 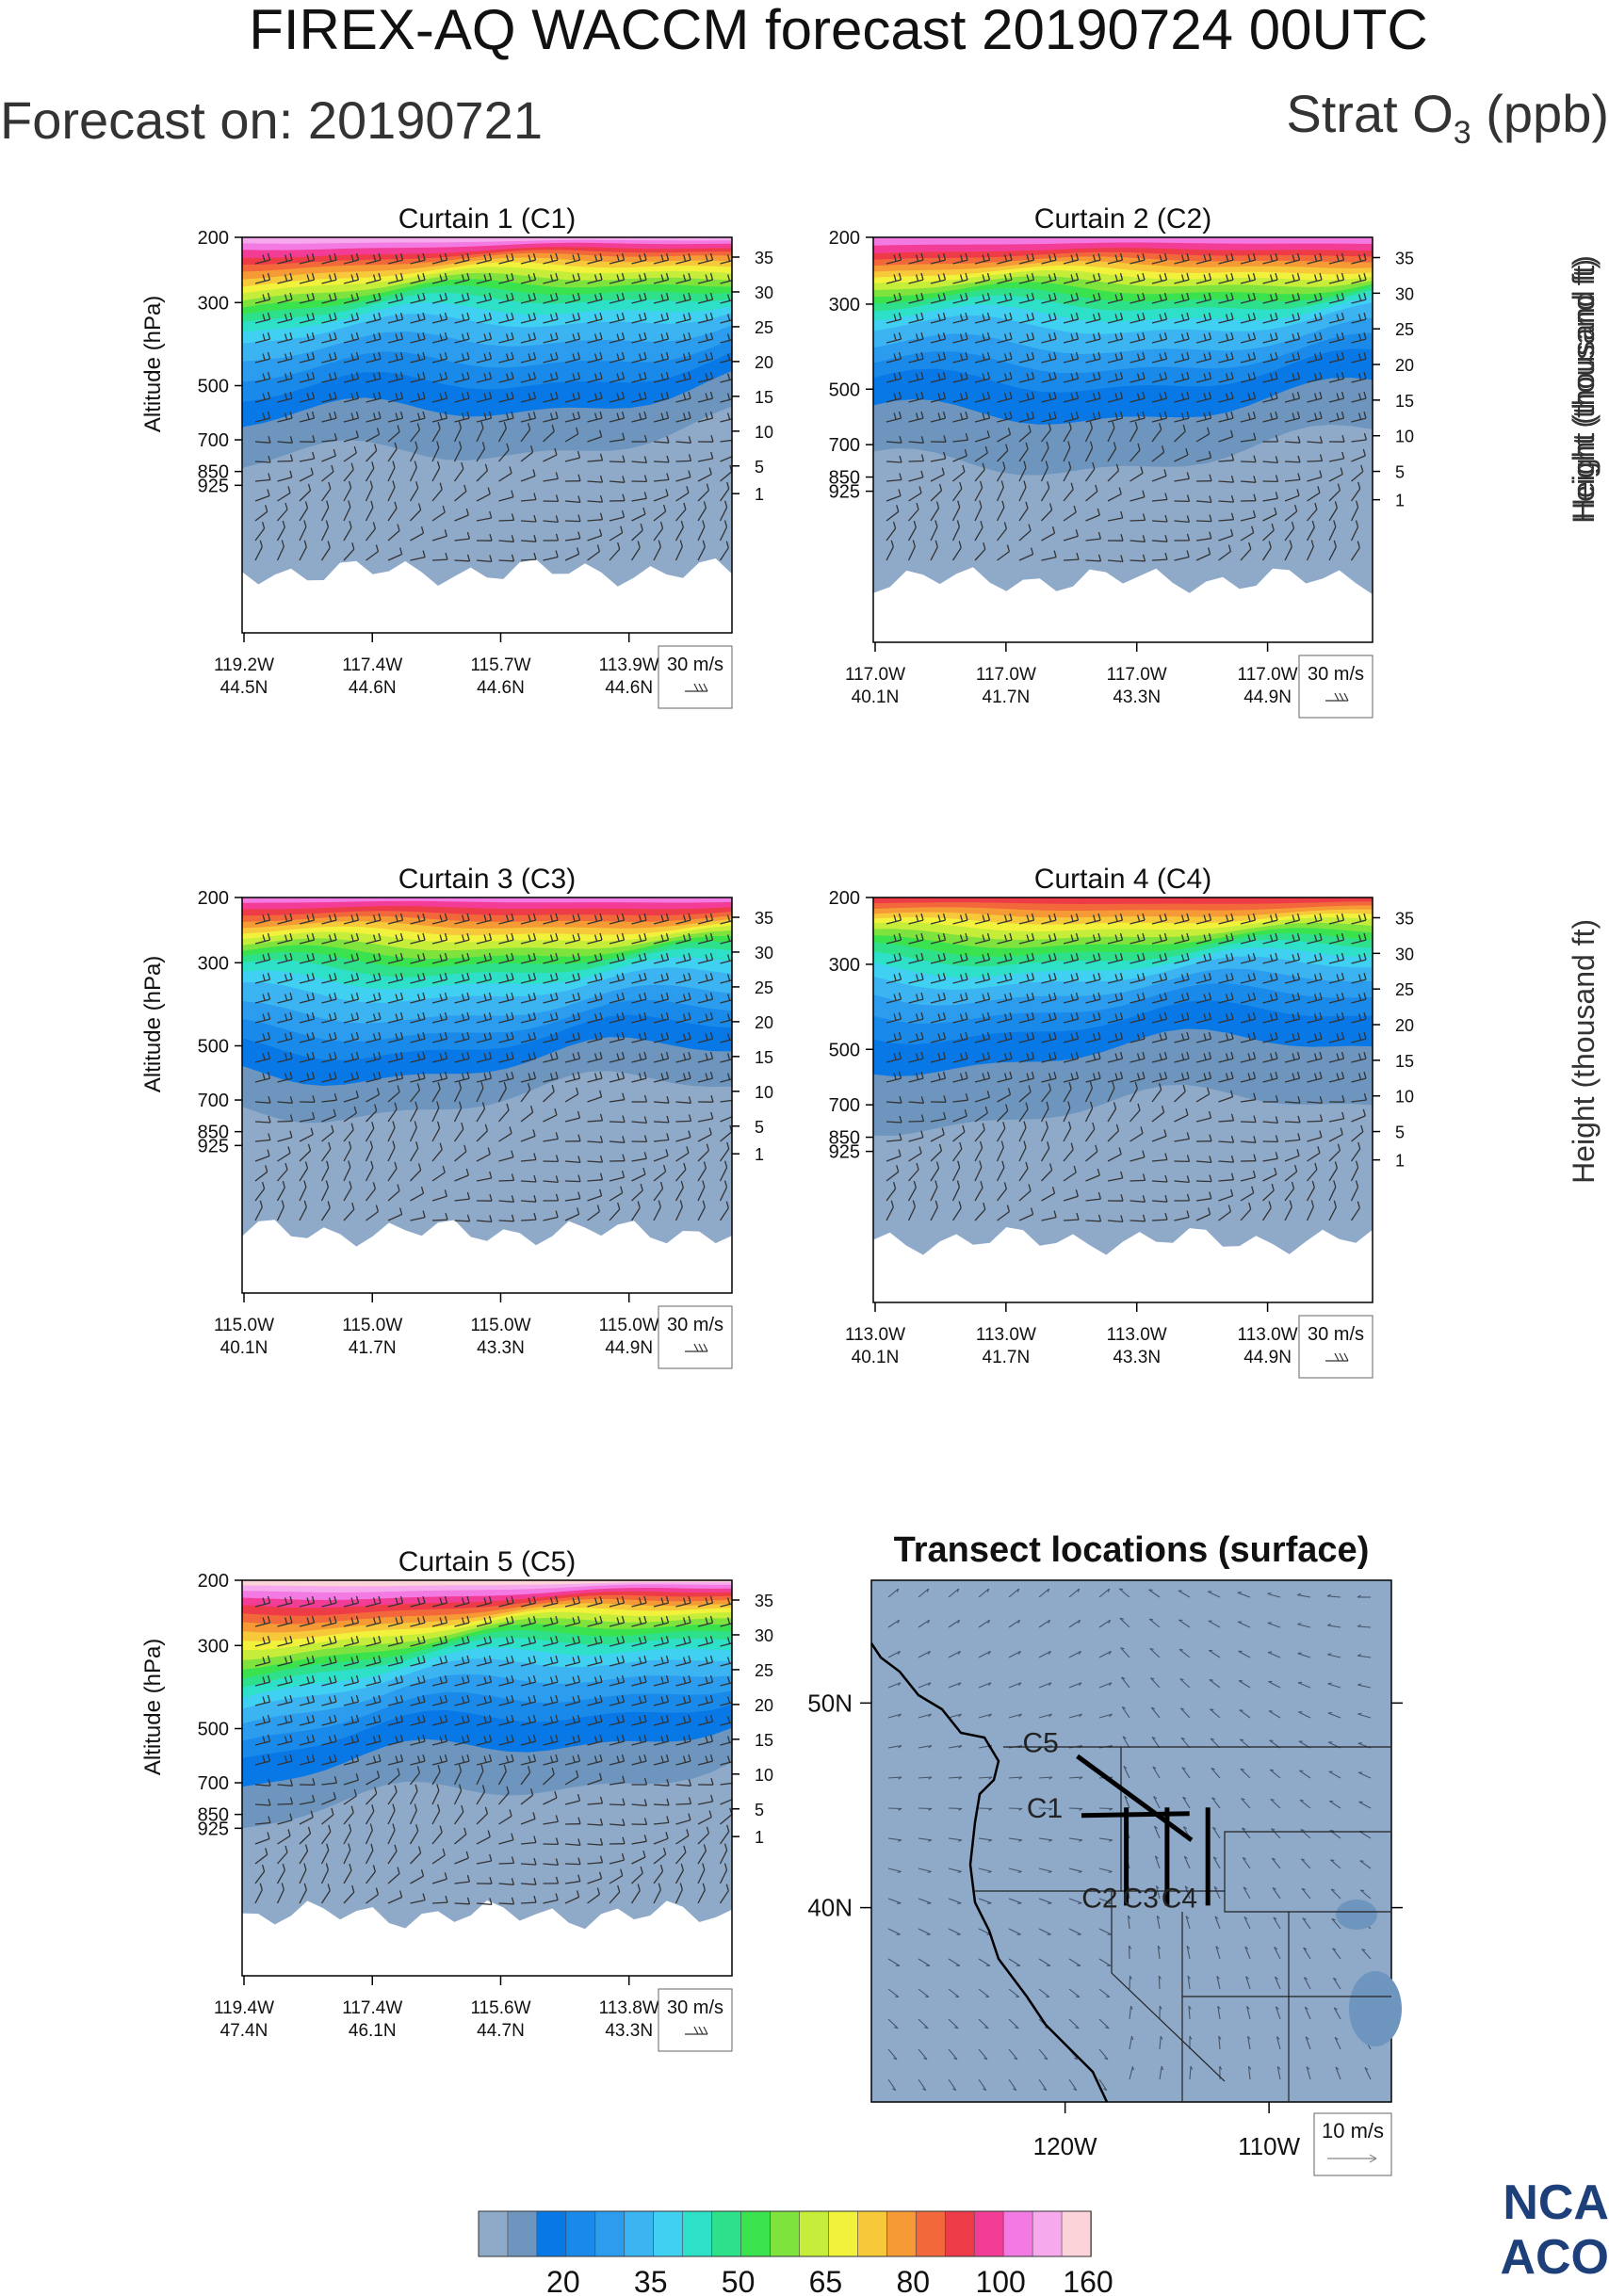 I want to click on wind-barbs, so click(x=493, y=1068).